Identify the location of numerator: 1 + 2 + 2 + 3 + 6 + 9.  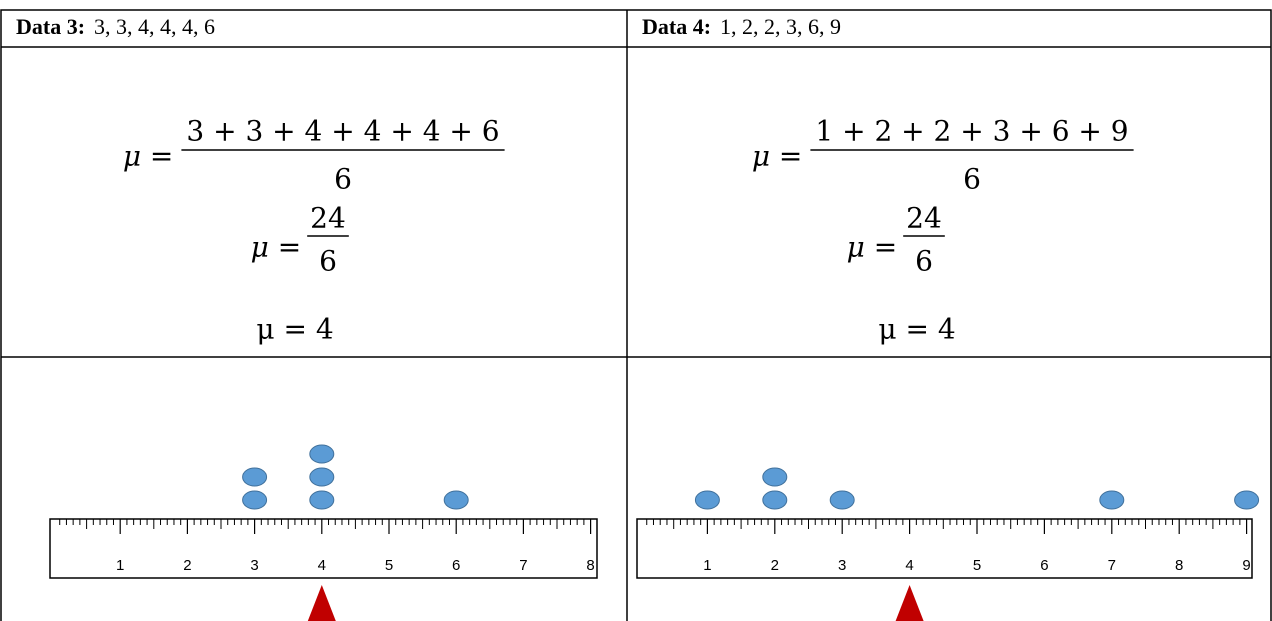
(971, 131).